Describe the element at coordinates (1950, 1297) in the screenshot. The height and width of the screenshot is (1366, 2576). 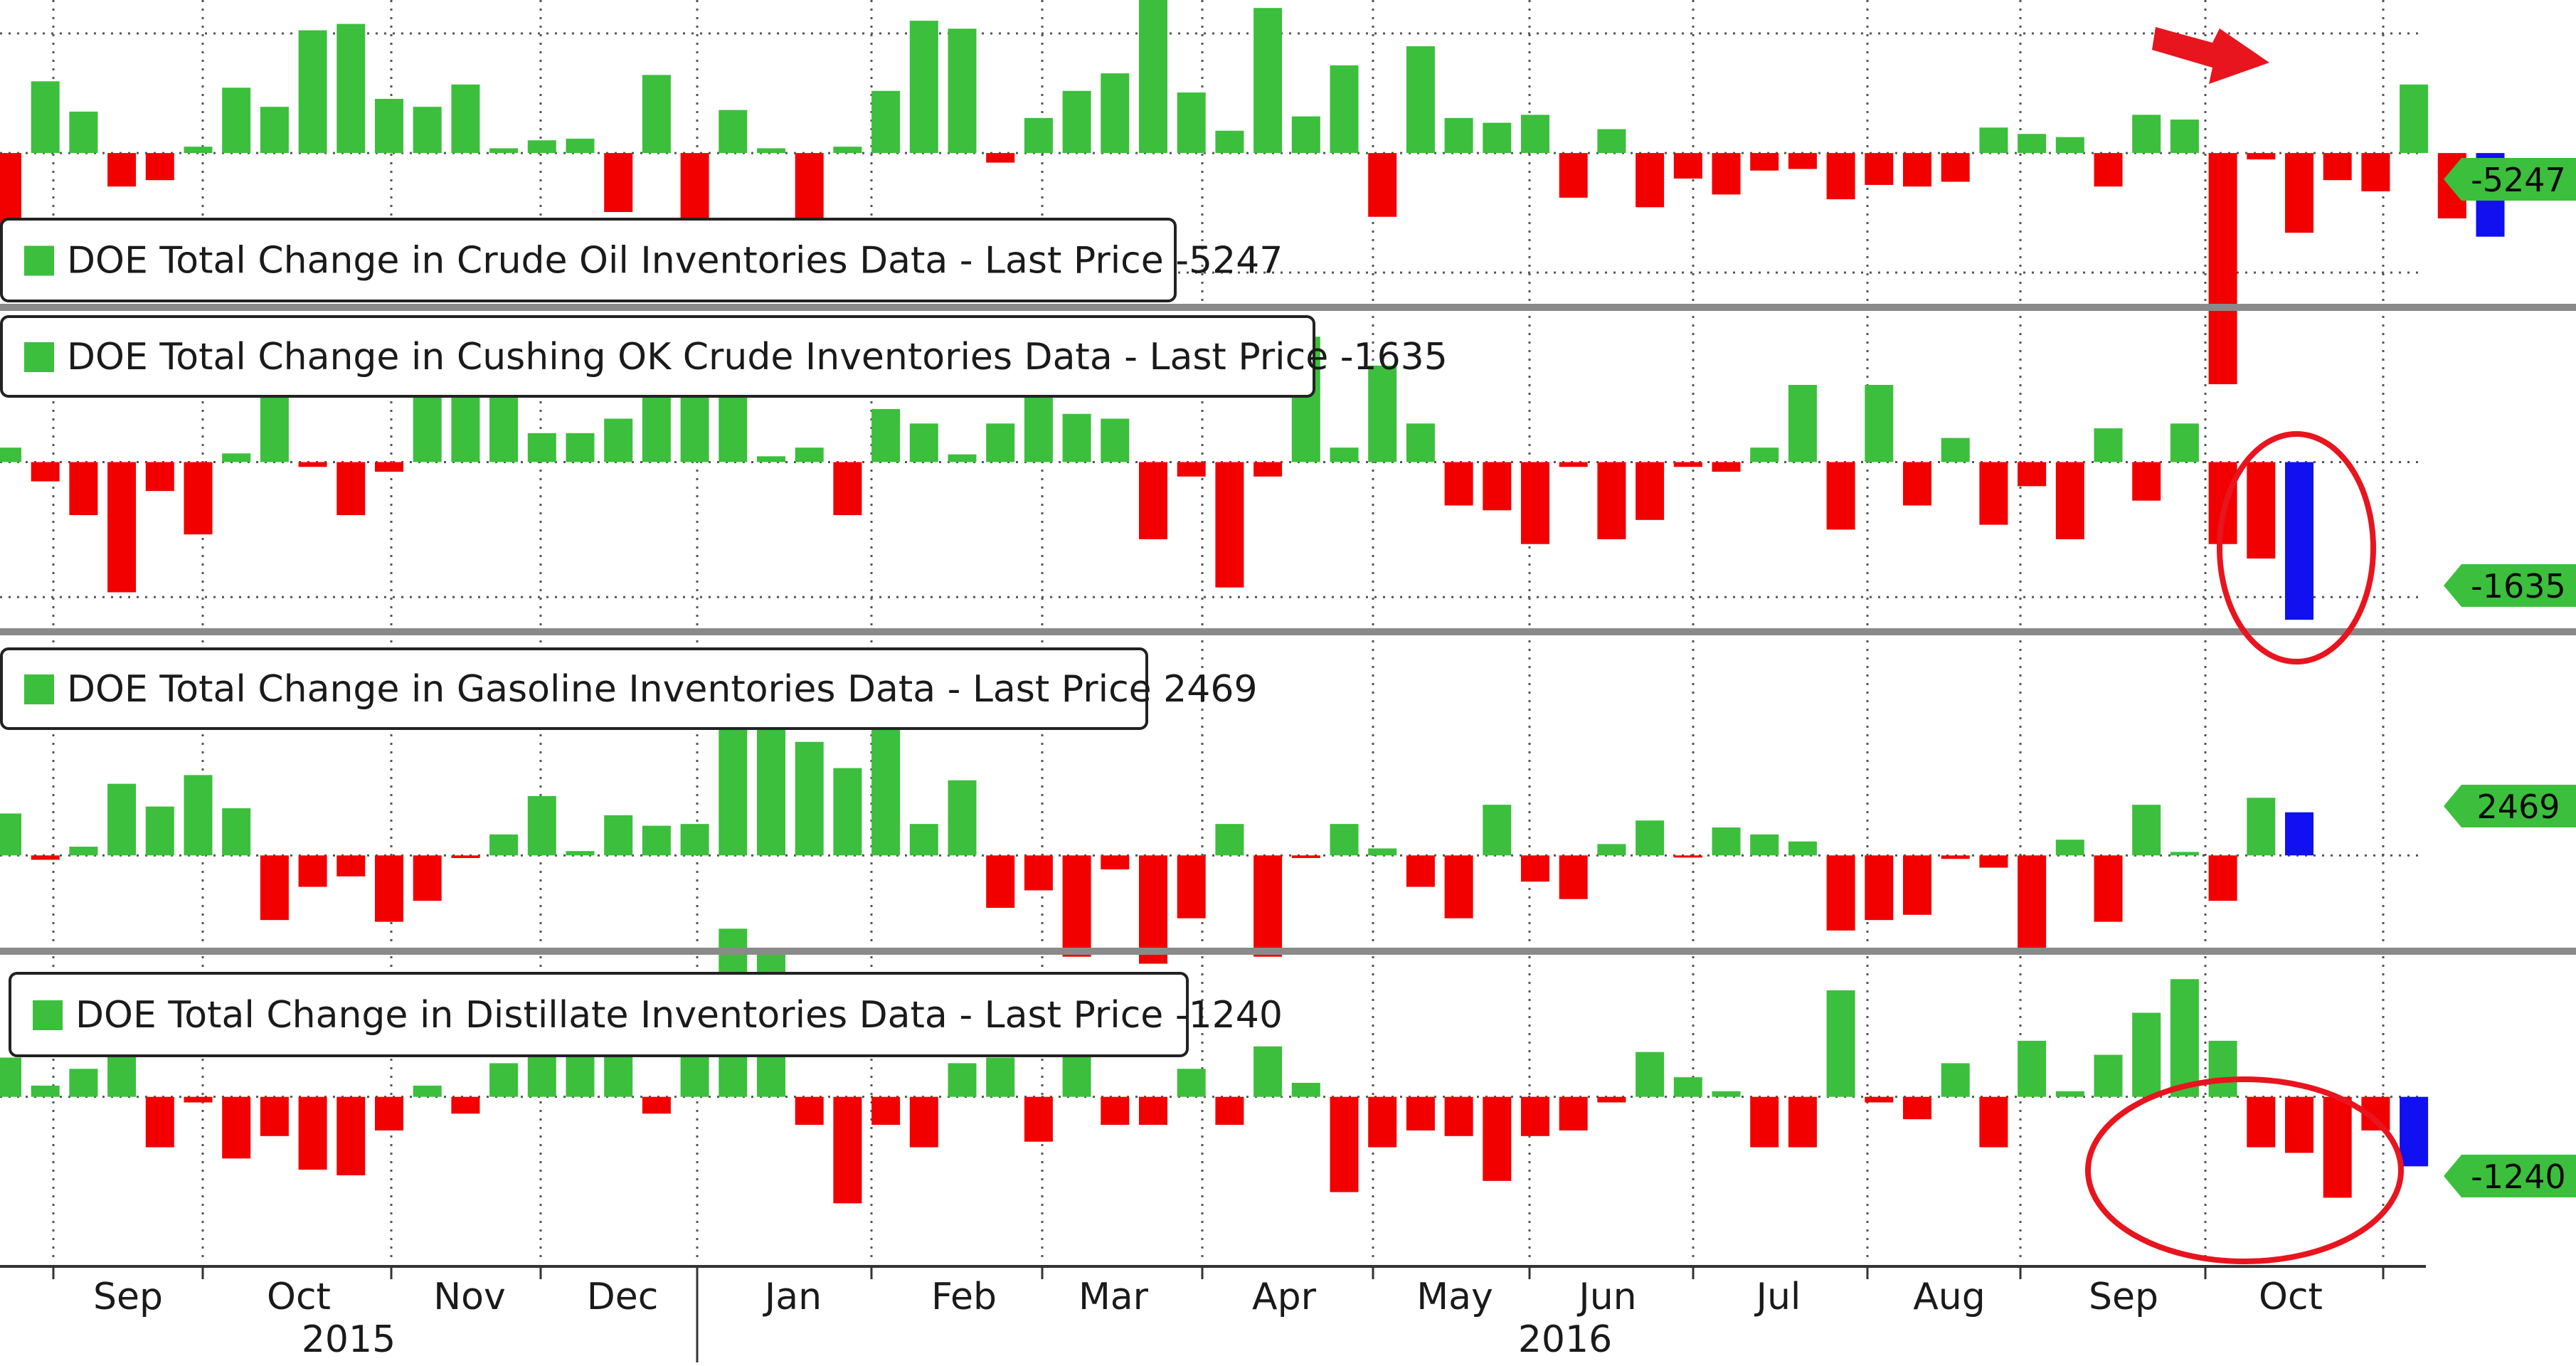
I see `month-tick-label: Aug` at that location.